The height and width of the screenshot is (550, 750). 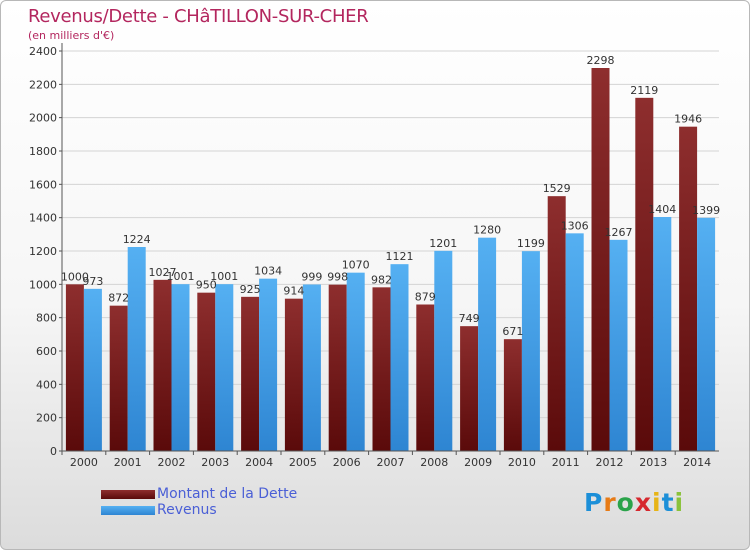 I want to click on y-tick-label: 1600, so click(x=43, y=184).